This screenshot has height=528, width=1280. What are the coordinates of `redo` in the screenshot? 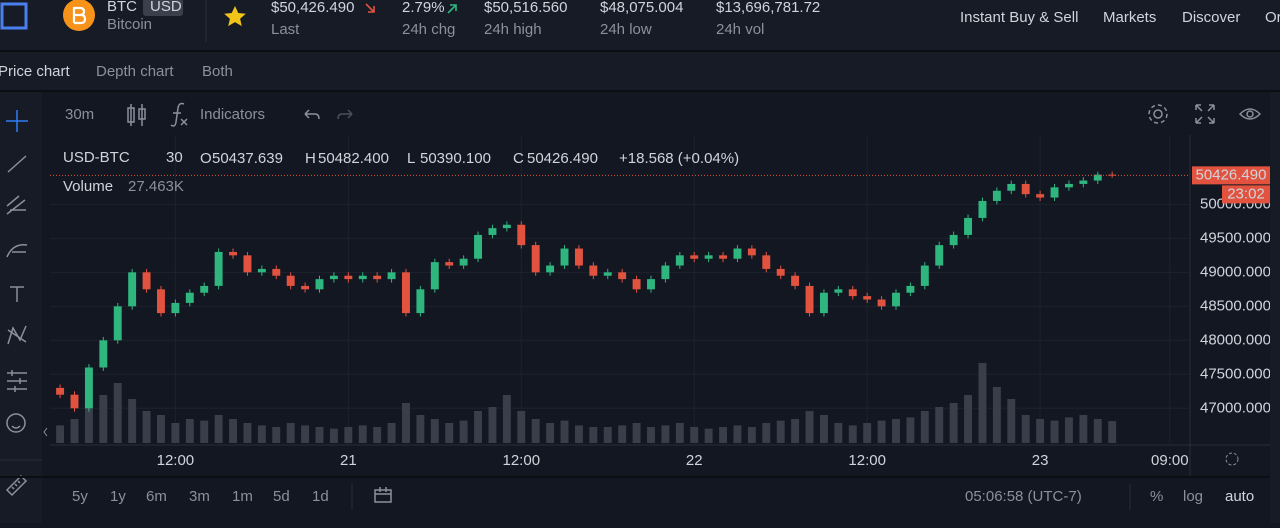 It's located at (345, 114).